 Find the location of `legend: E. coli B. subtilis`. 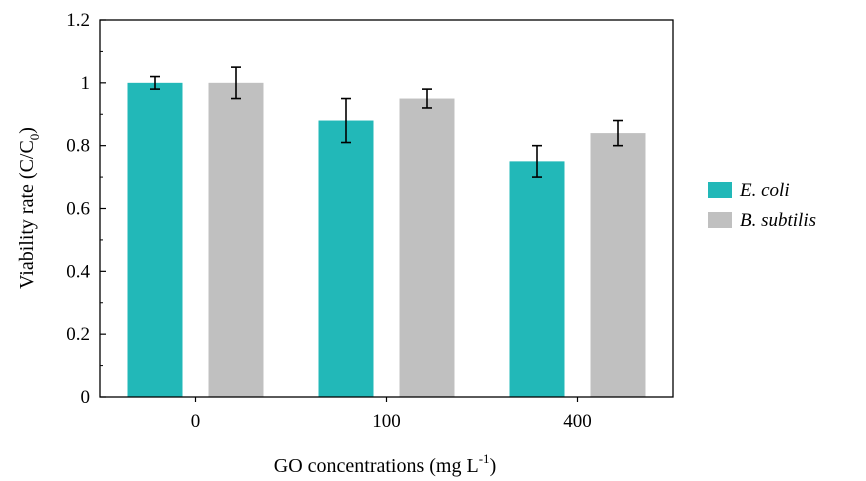

legend: E. coli B. subtilis is located at coordinates (762, 205).